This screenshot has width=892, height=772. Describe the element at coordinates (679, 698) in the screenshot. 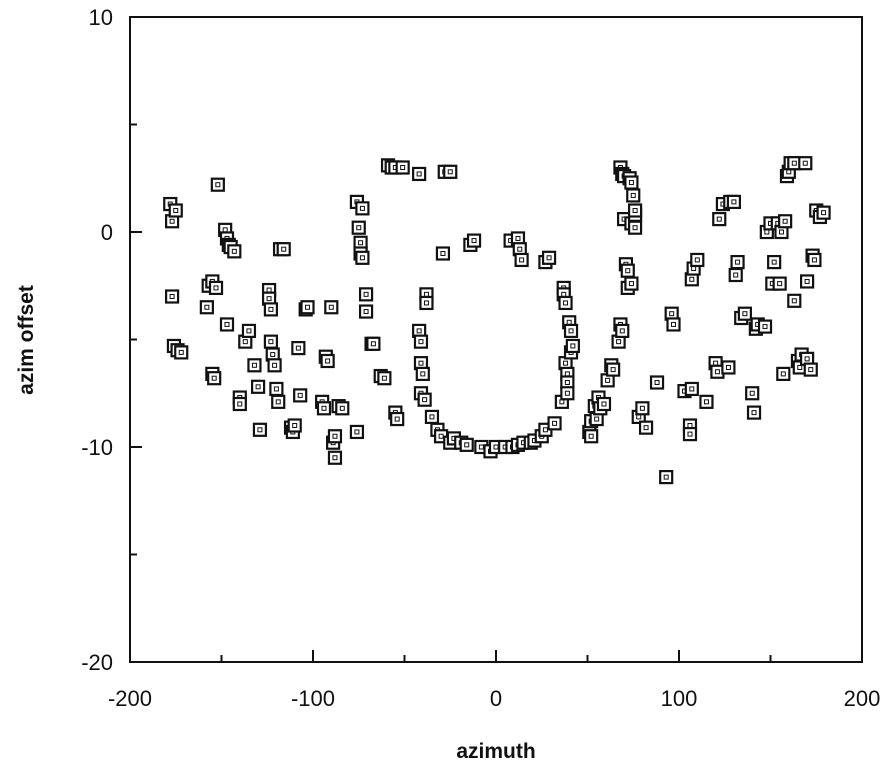

I see `x-tick-label: 100` at that location.